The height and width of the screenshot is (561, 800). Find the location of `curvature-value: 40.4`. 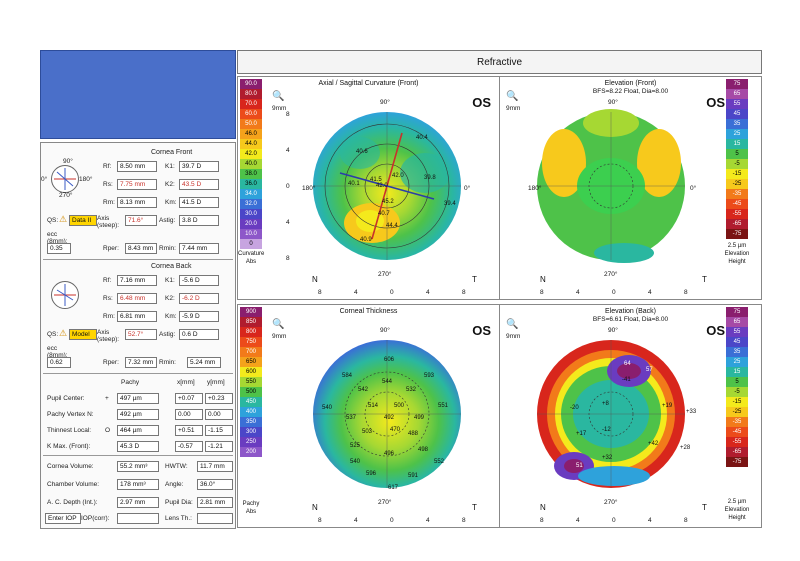

curvature-value: 40.4 is located at coordinates (422, 138).